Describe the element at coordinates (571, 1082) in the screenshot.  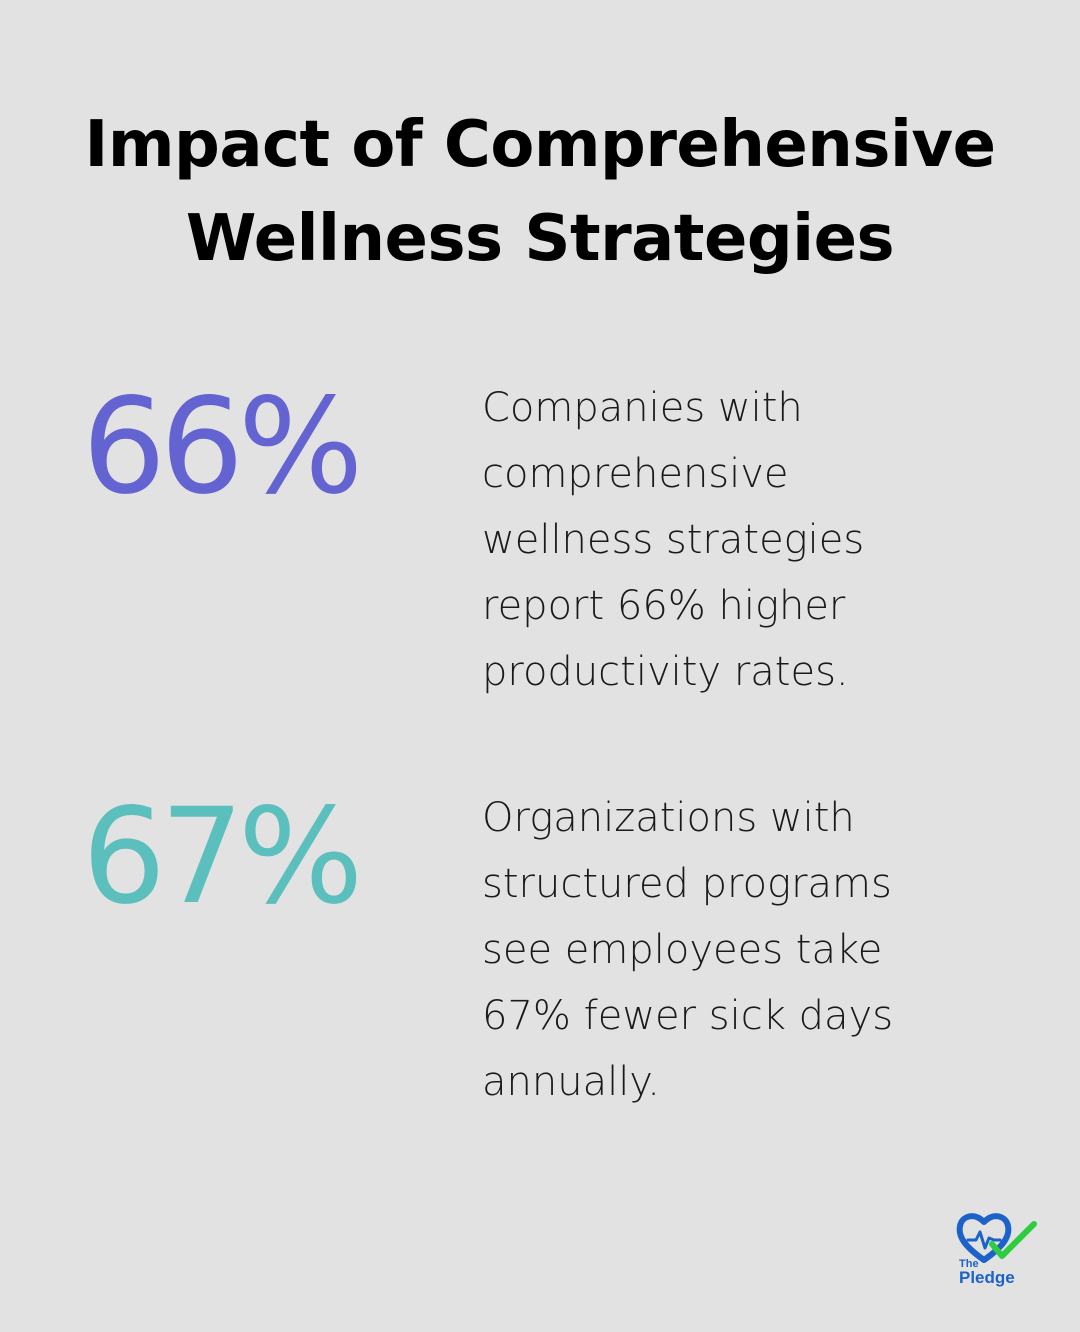
I see `stat-description-2-line: annually.` at that location.